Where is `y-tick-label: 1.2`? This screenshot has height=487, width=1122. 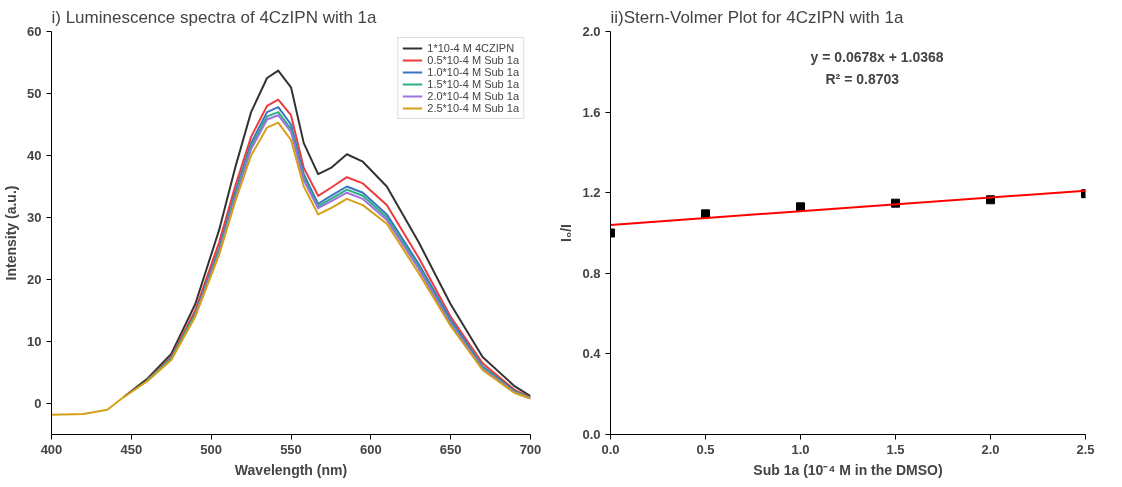
y-tick-label: 1.2 is located at coordinates (591, 193).